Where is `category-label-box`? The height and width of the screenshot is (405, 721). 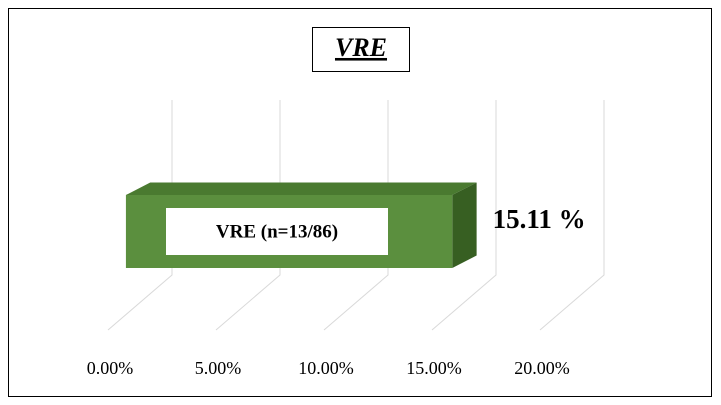 category-label-box is located at coordinates (277, 231).